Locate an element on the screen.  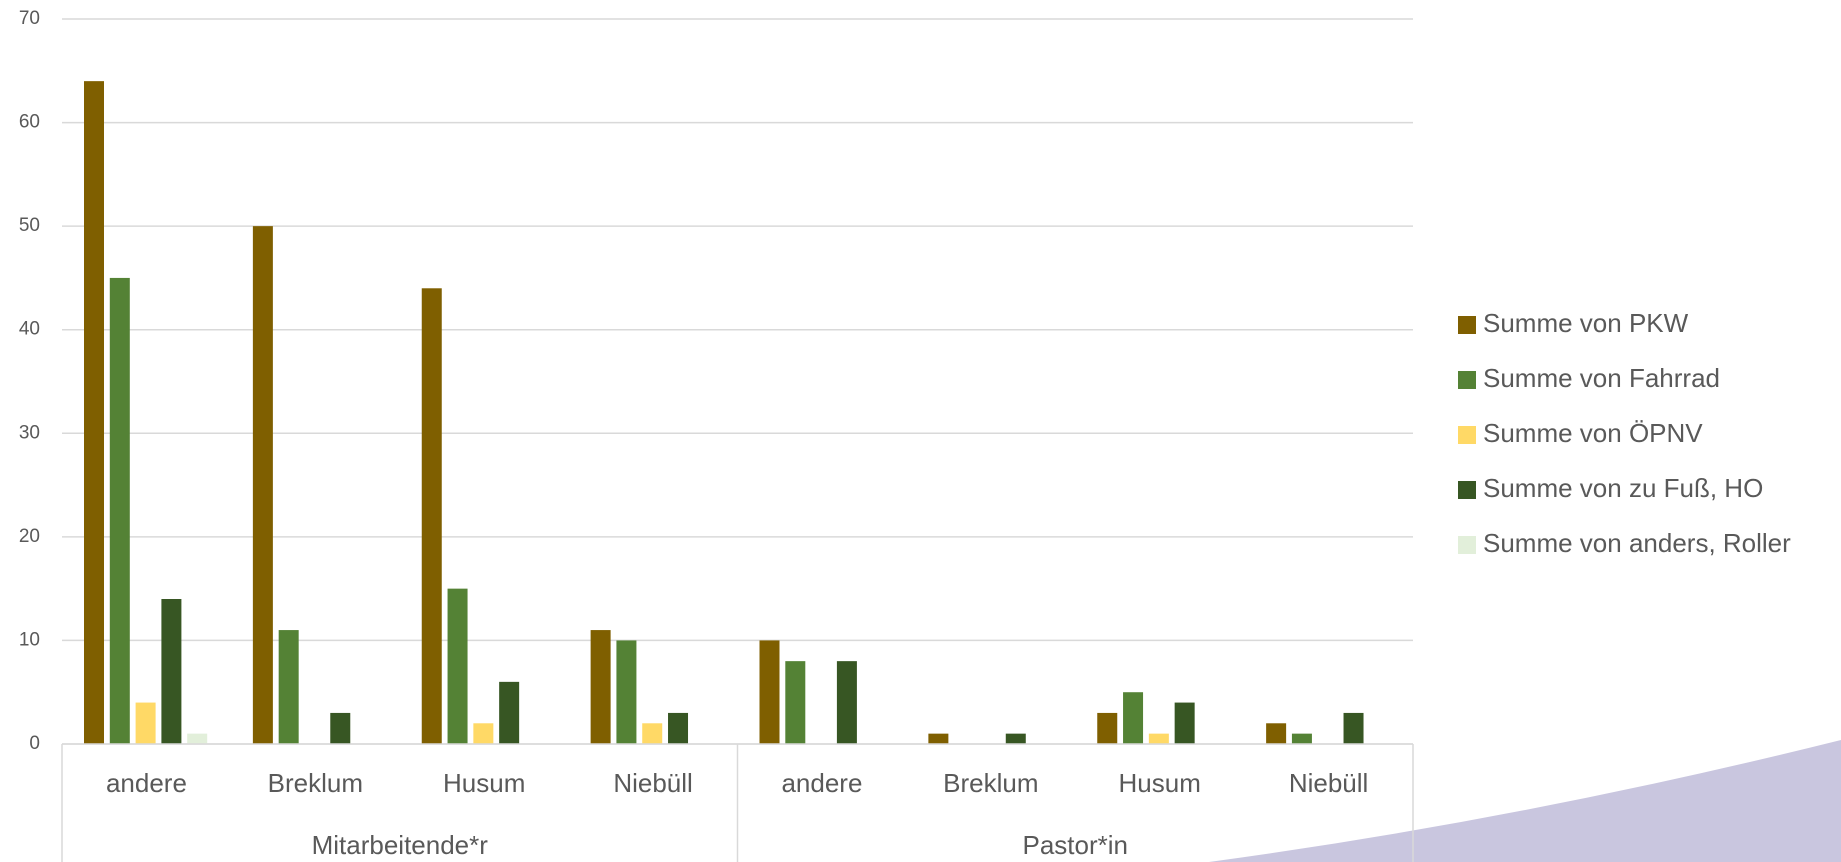
y-tick-label: 10 is located at coordinates (29, 639).